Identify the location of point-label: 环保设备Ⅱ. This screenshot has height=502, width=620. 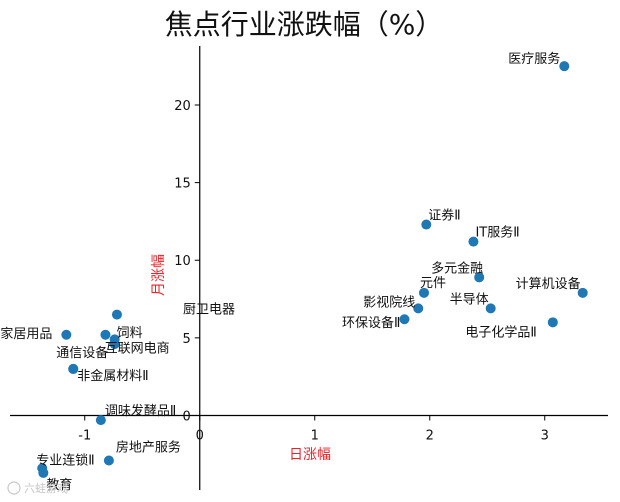
(371, 323).